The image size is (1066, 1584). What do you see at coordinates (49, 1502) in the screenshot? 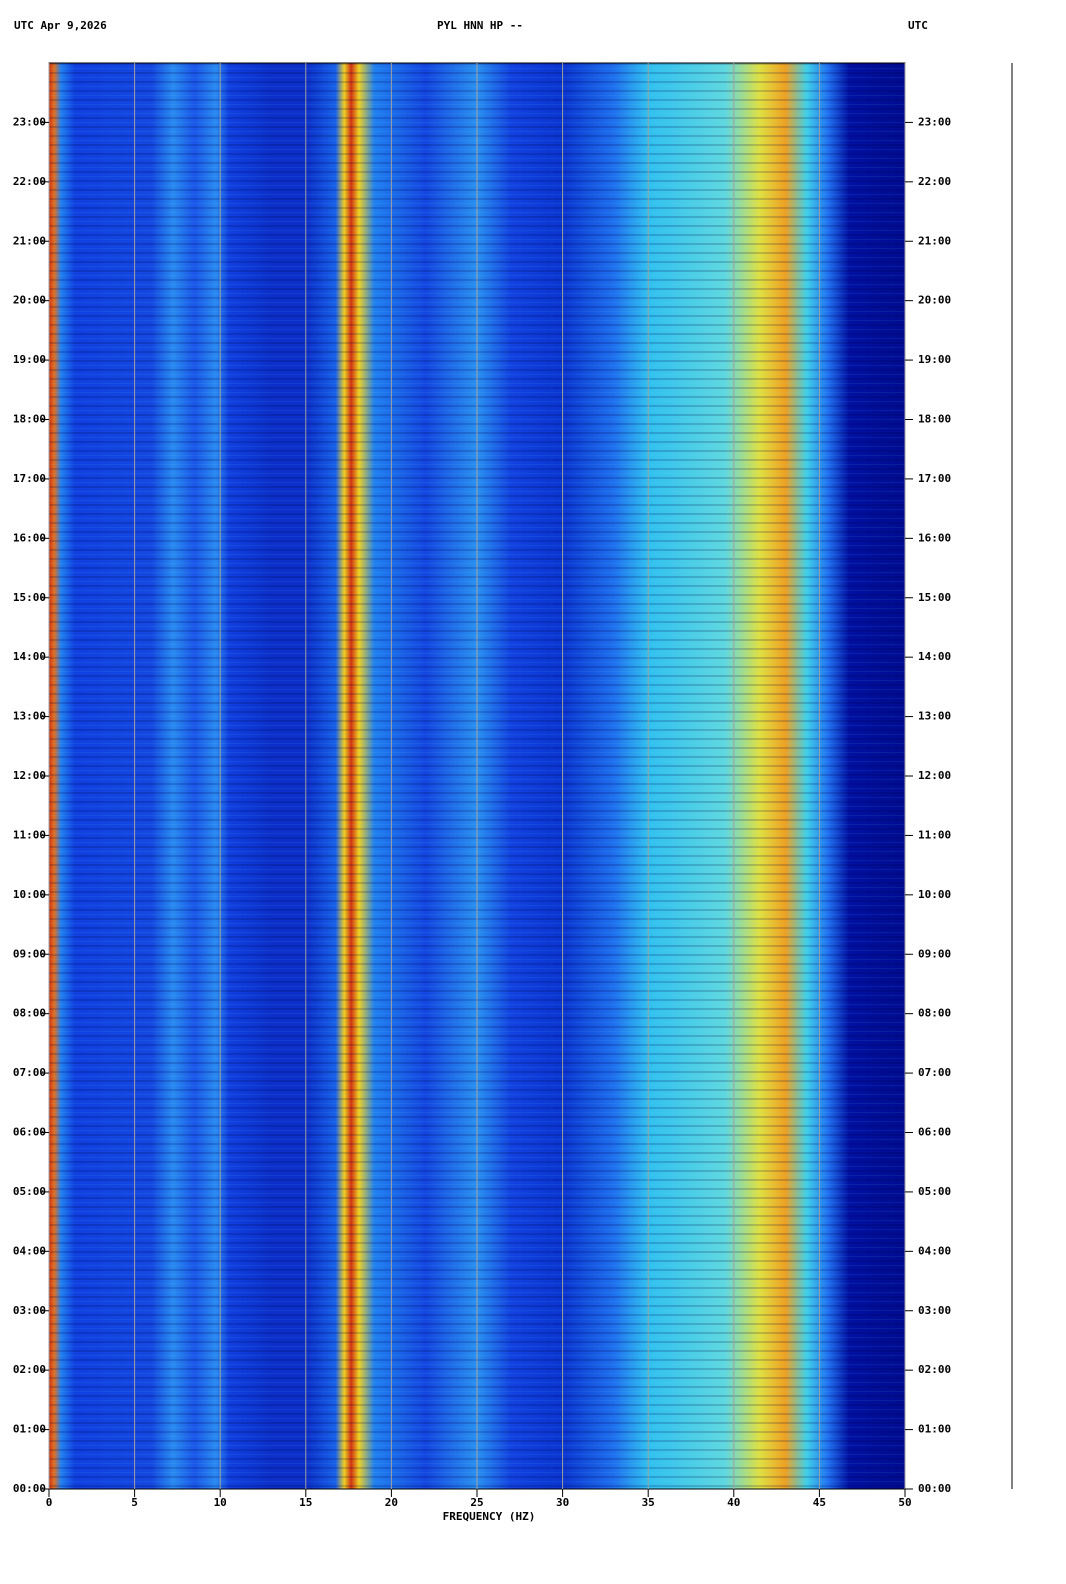
I see `x-tick-label: 0` at bounding box center [49, 1502].